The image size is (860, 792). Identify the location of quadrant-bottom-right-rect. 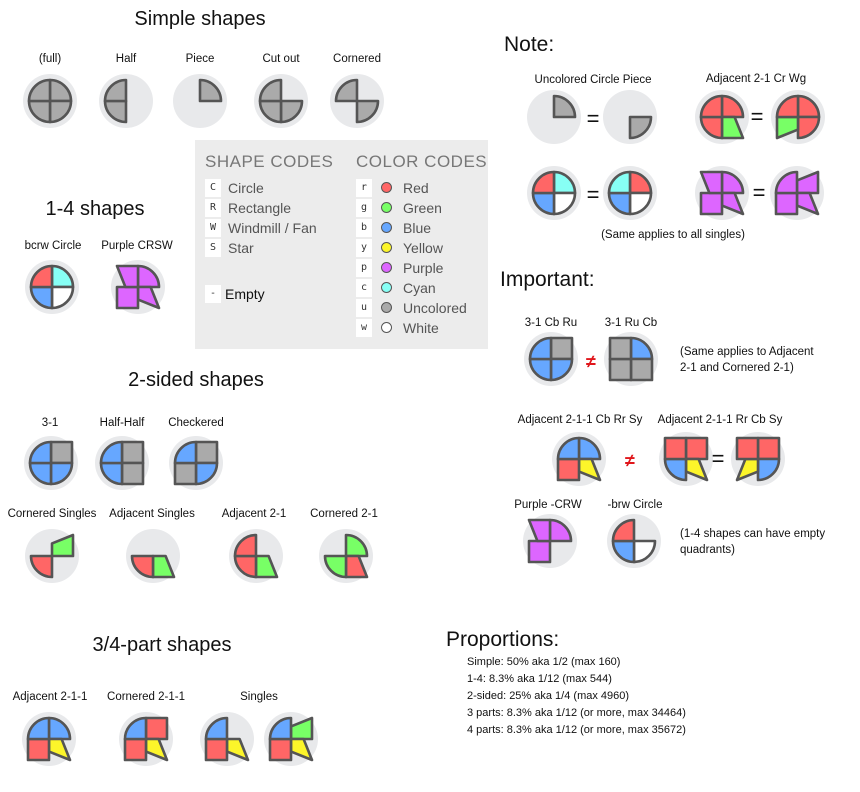
(132, 473).